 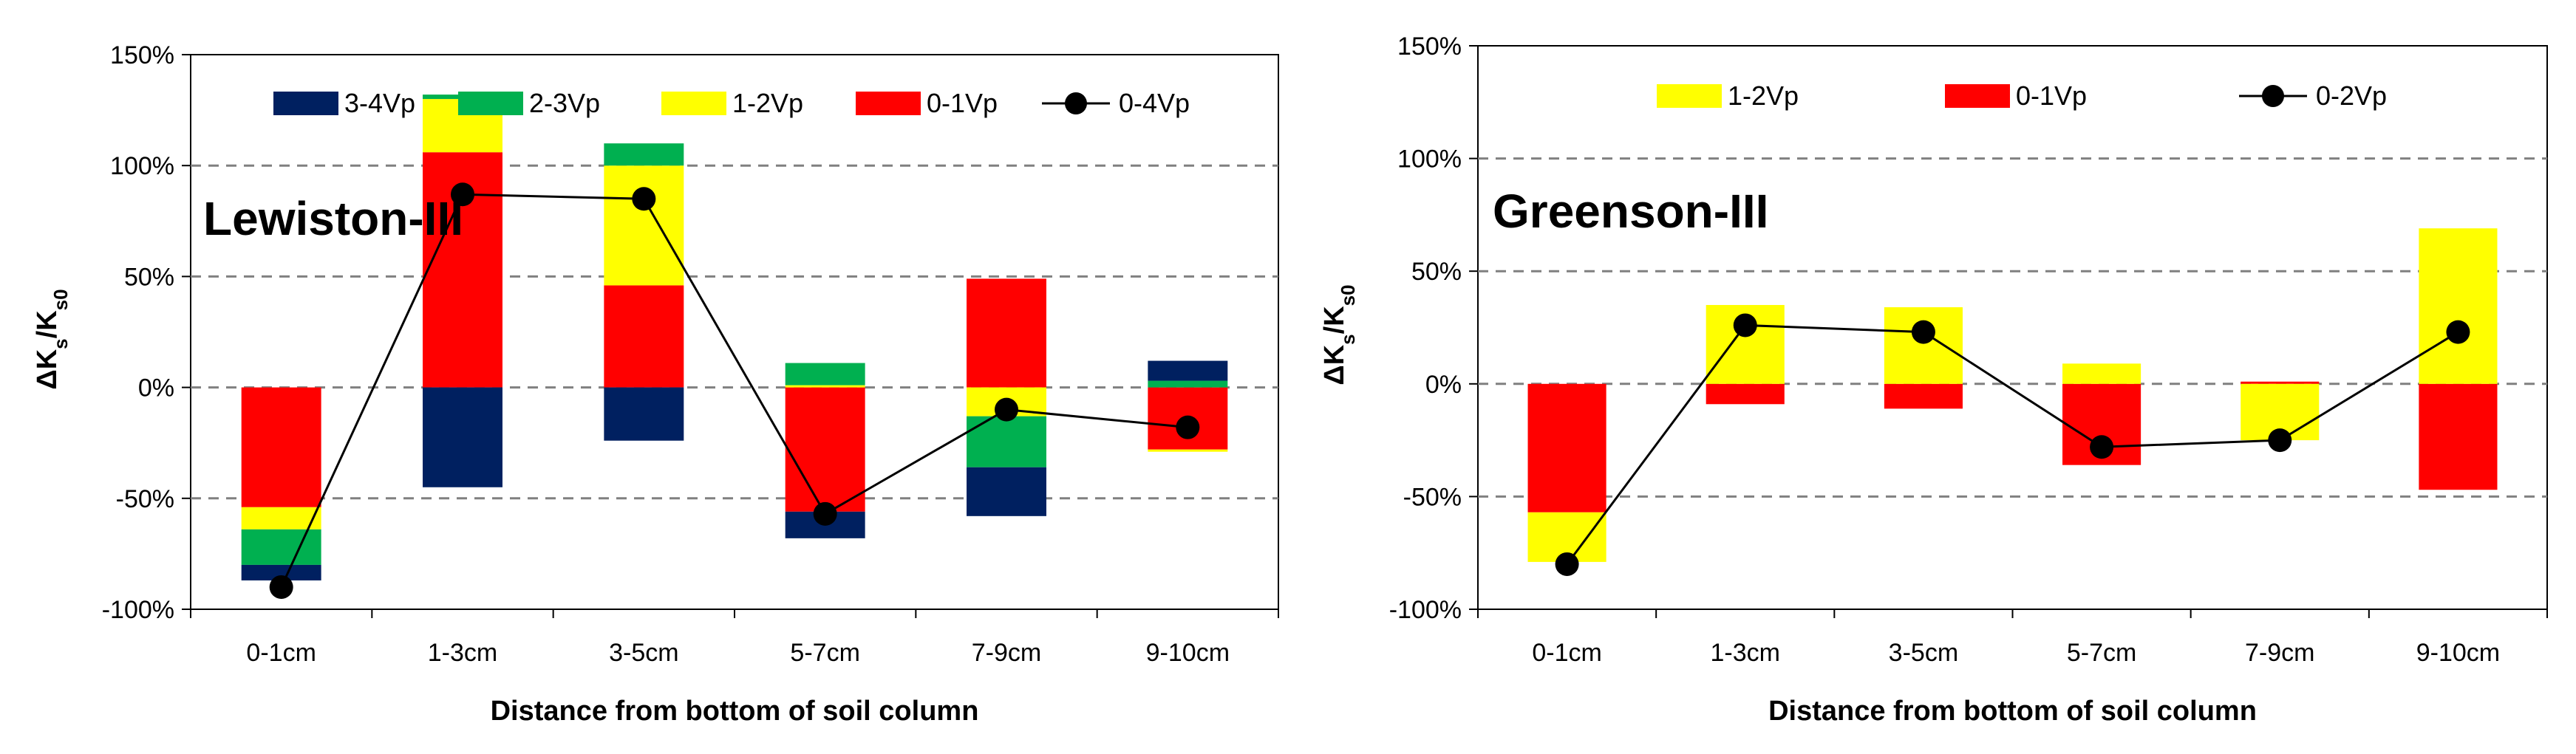 I want to click on line-0-2Vp, so click(x=2012, y=444).